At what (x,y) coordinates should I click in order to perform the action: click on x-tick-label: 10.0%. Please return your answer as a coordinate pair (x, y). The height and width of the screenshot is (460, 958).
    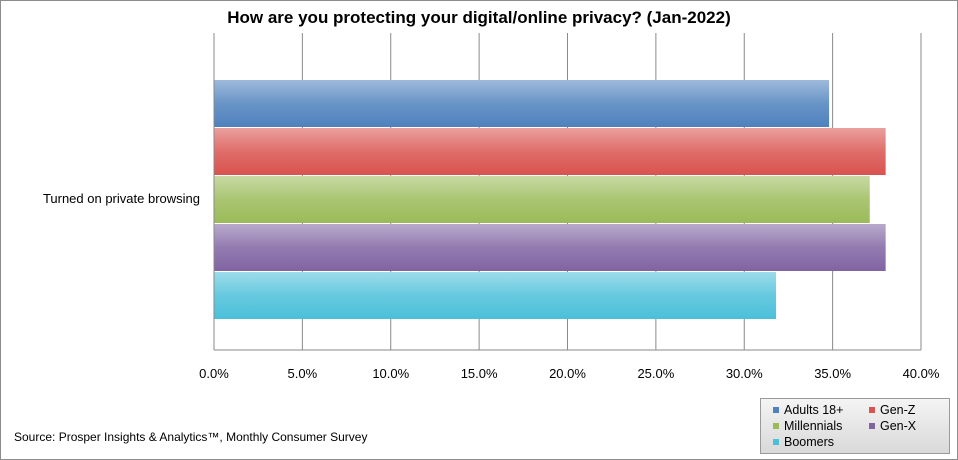
    Looking at the image, I should click on (390, 373).